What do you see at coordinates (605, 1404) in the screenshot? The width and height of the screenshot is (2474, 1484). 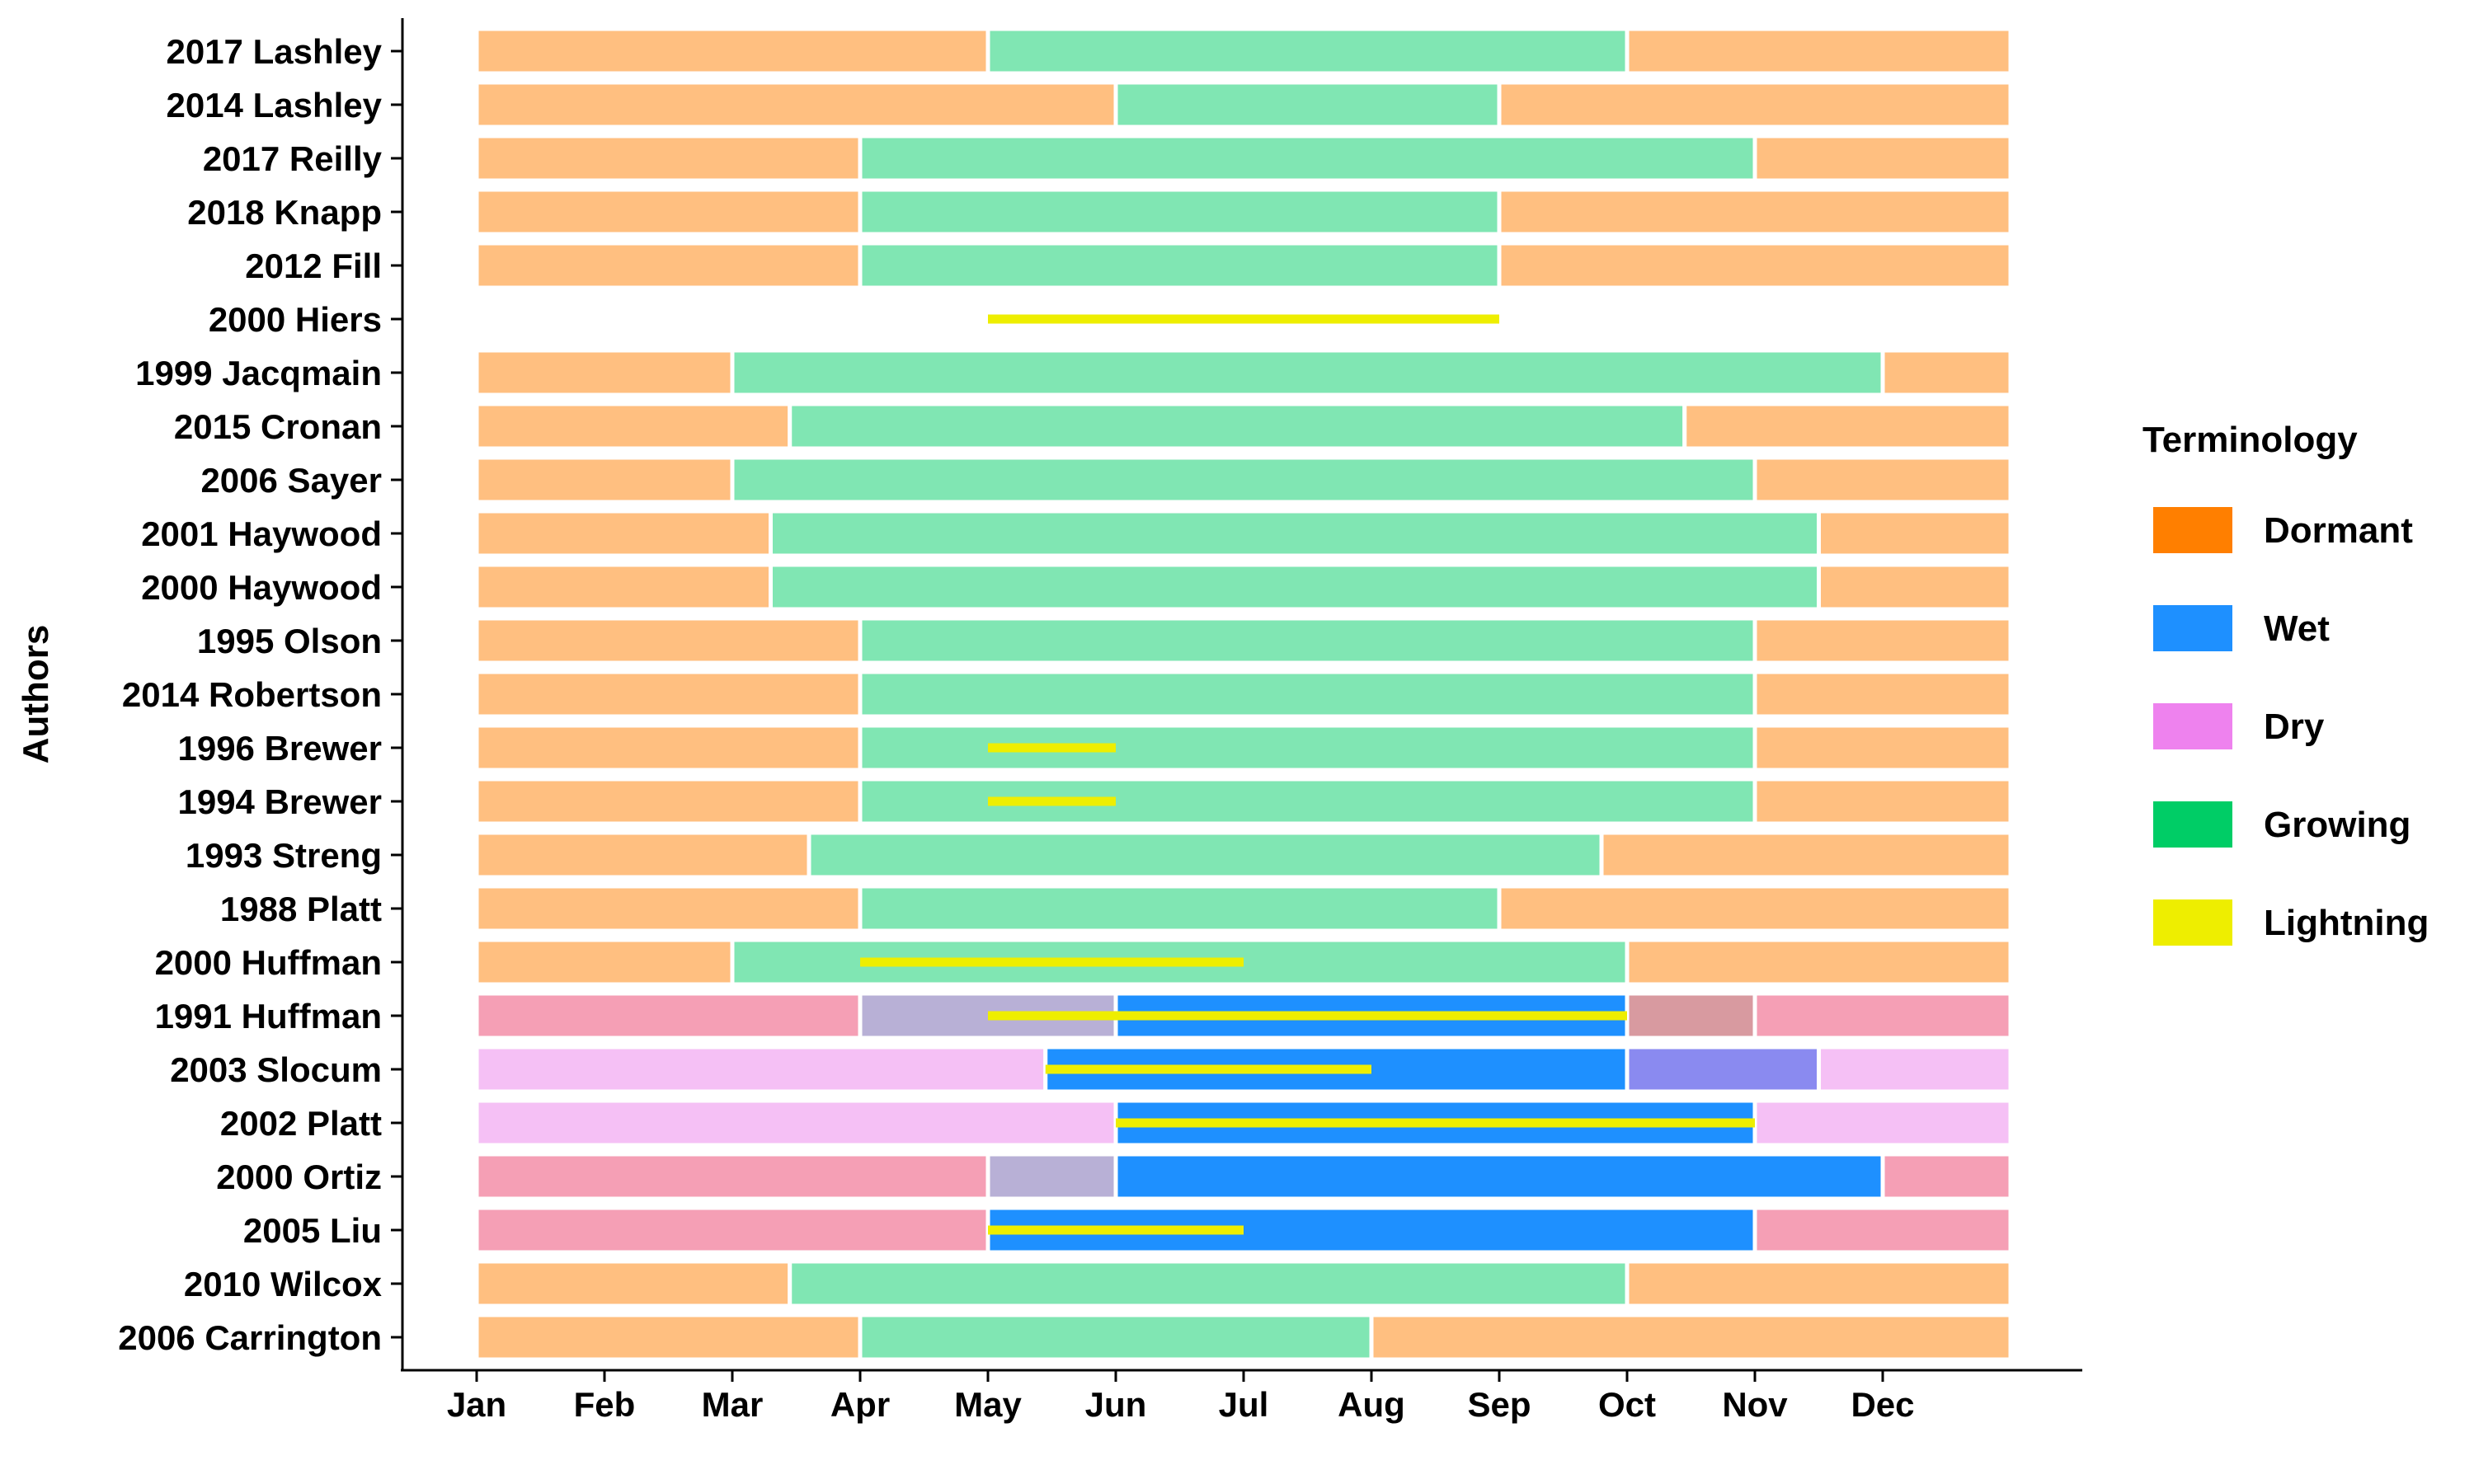 I see `x-tick-label: Feb` at bounding box center [605, 1404].